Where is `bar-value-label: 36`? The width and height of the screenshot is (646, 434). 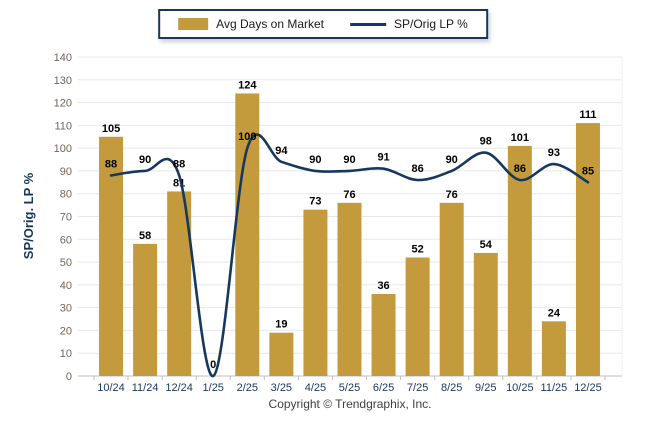 bar-value-label: 36 is located at coordinates (383, 286).